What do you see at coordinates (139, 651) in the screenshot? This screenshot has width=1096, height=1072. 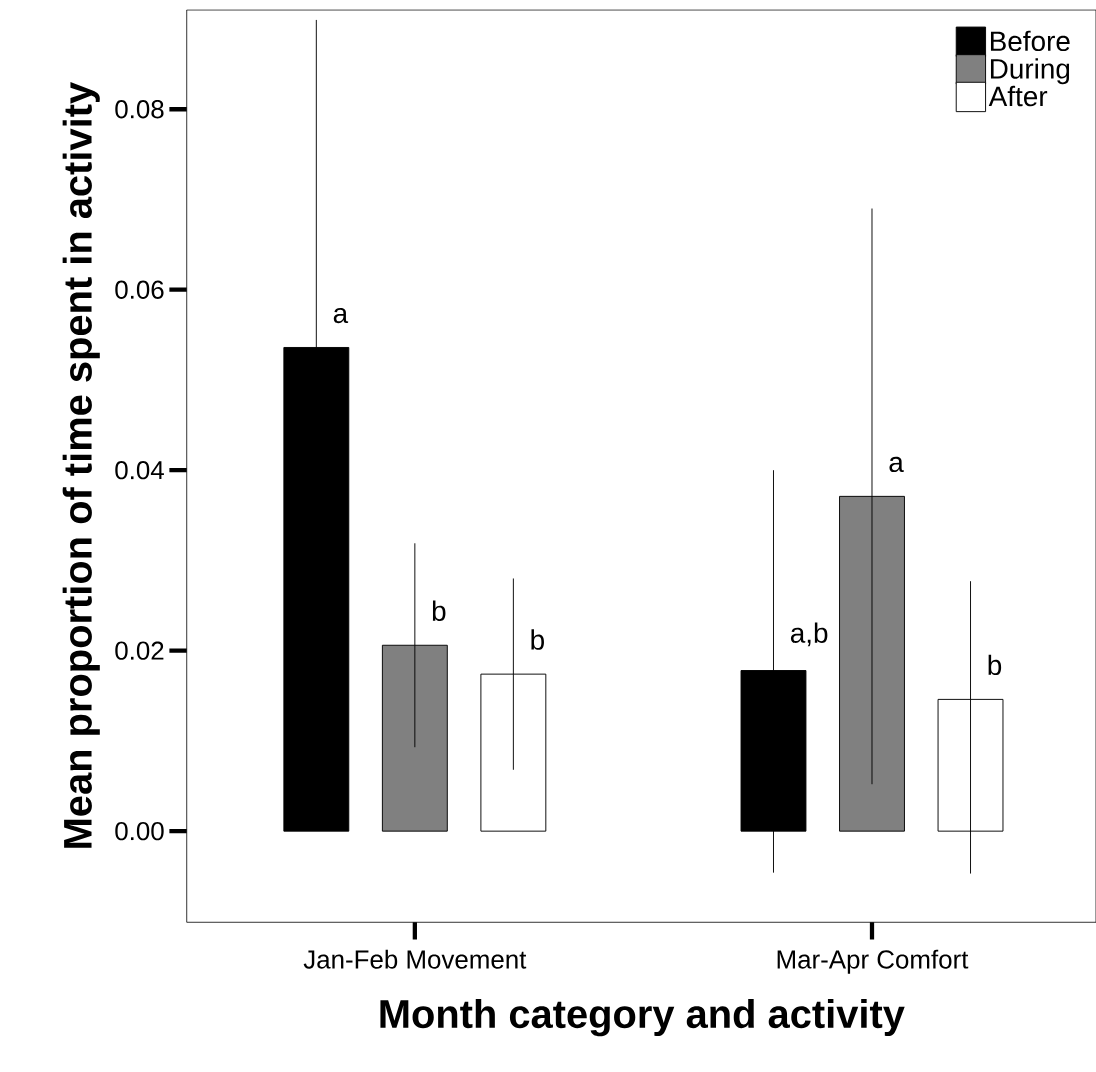 I see `y-tick-label: 0.02` at bounding box center [139, 651].